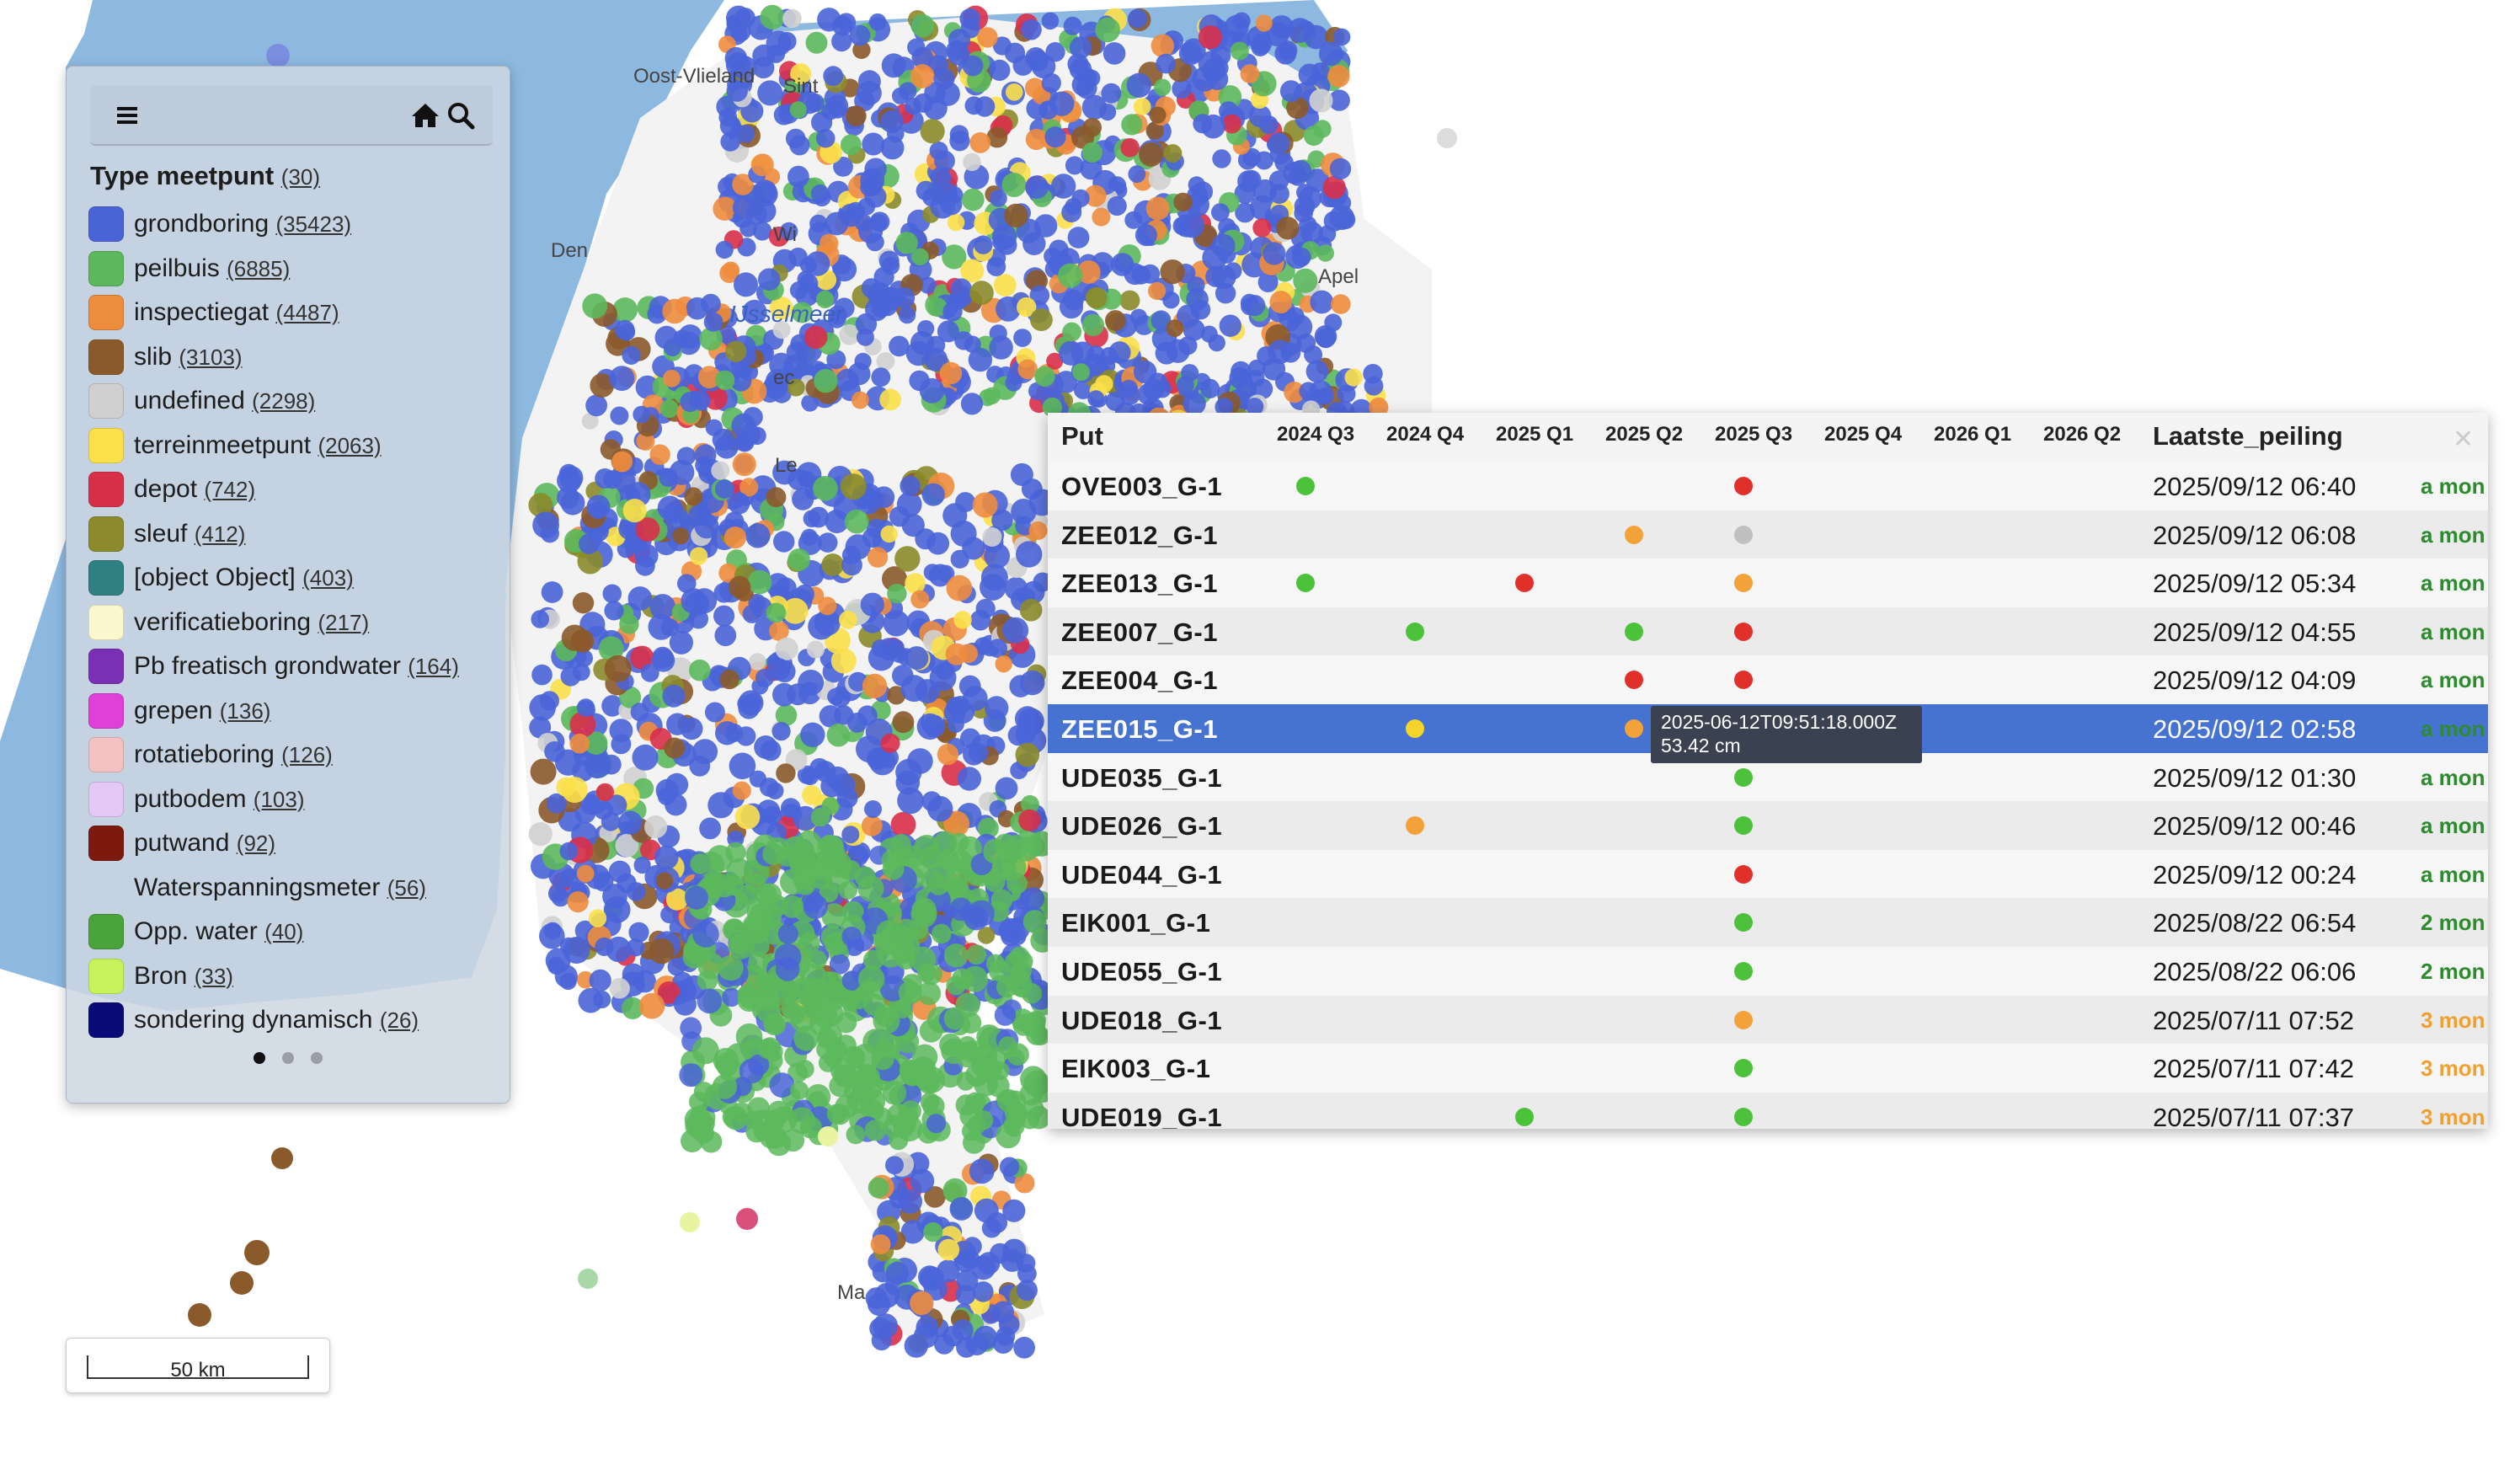 The image size is (2520, 1459). Describe the element at coordinates (1142, 1115) in the screenshot. I see `put-name: UDE019_G-1` at that location.